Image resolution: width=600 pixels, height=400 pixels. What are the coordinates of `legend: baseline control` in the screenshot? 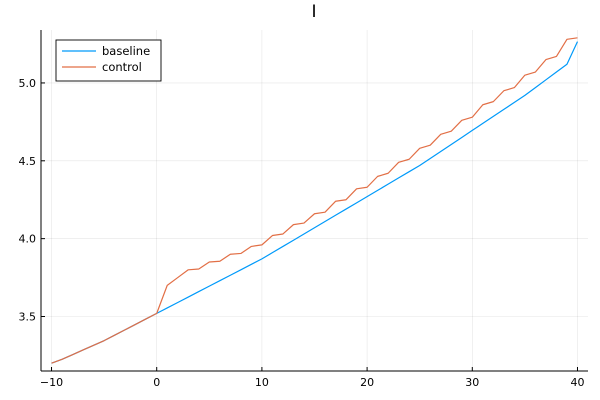 It's located at (108, 60).